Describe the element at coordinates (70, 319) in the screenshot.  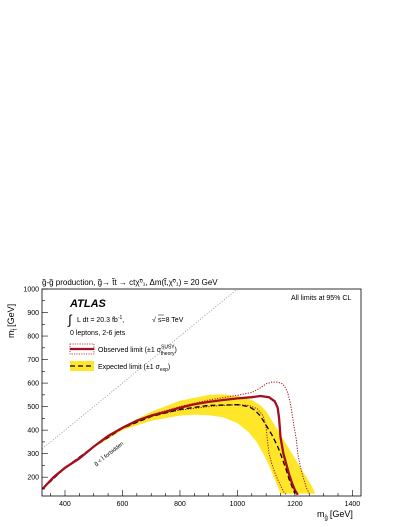
I see `integral-sign: ∫` at that location.